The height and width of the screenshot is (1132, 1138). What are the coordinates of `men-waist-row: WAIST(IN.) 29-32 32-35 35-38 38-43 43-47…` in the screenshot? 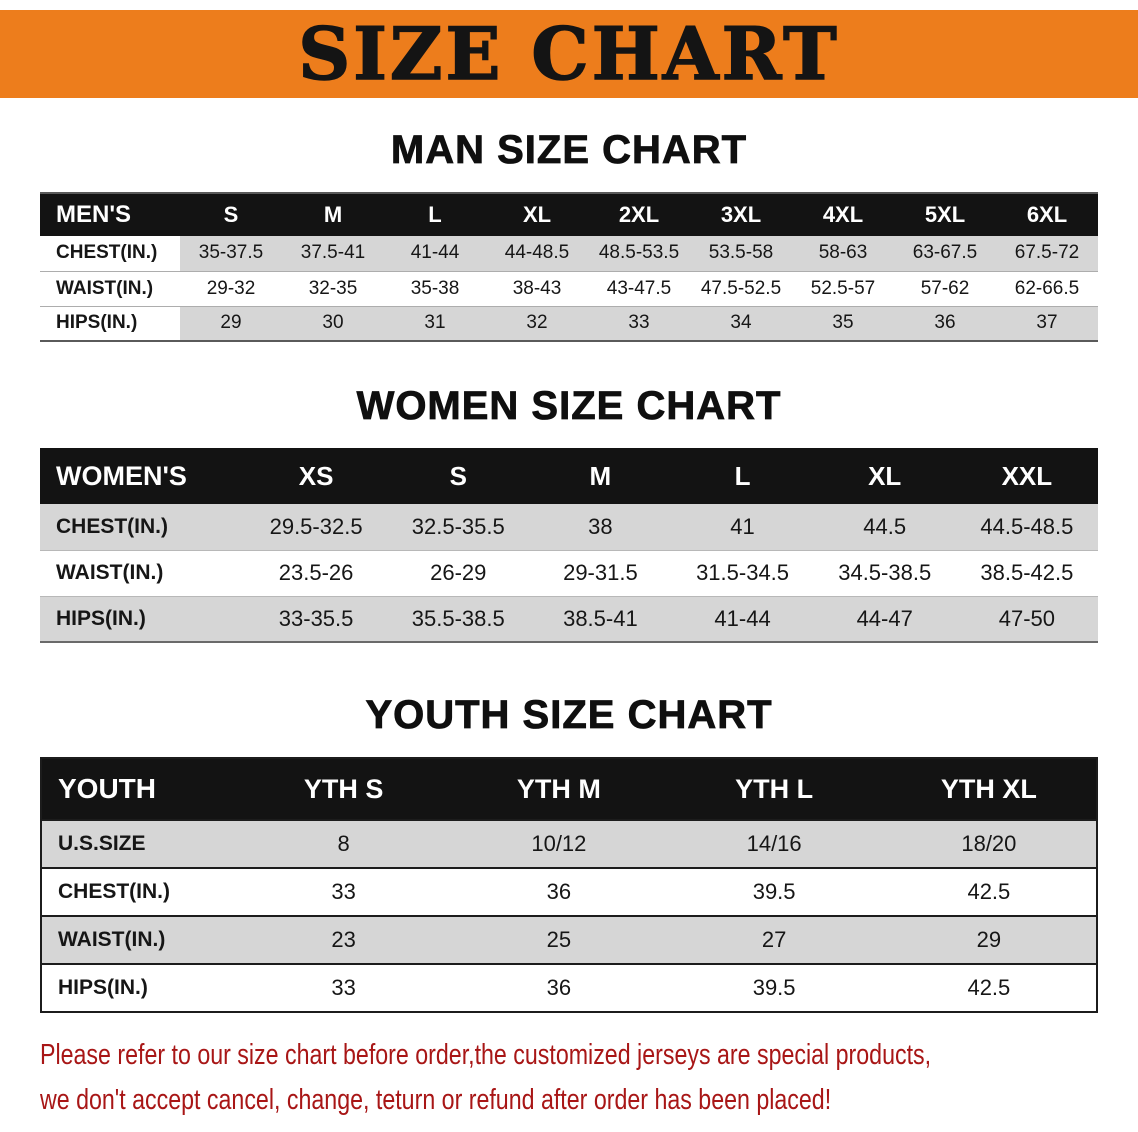 It's located at (569, 288).